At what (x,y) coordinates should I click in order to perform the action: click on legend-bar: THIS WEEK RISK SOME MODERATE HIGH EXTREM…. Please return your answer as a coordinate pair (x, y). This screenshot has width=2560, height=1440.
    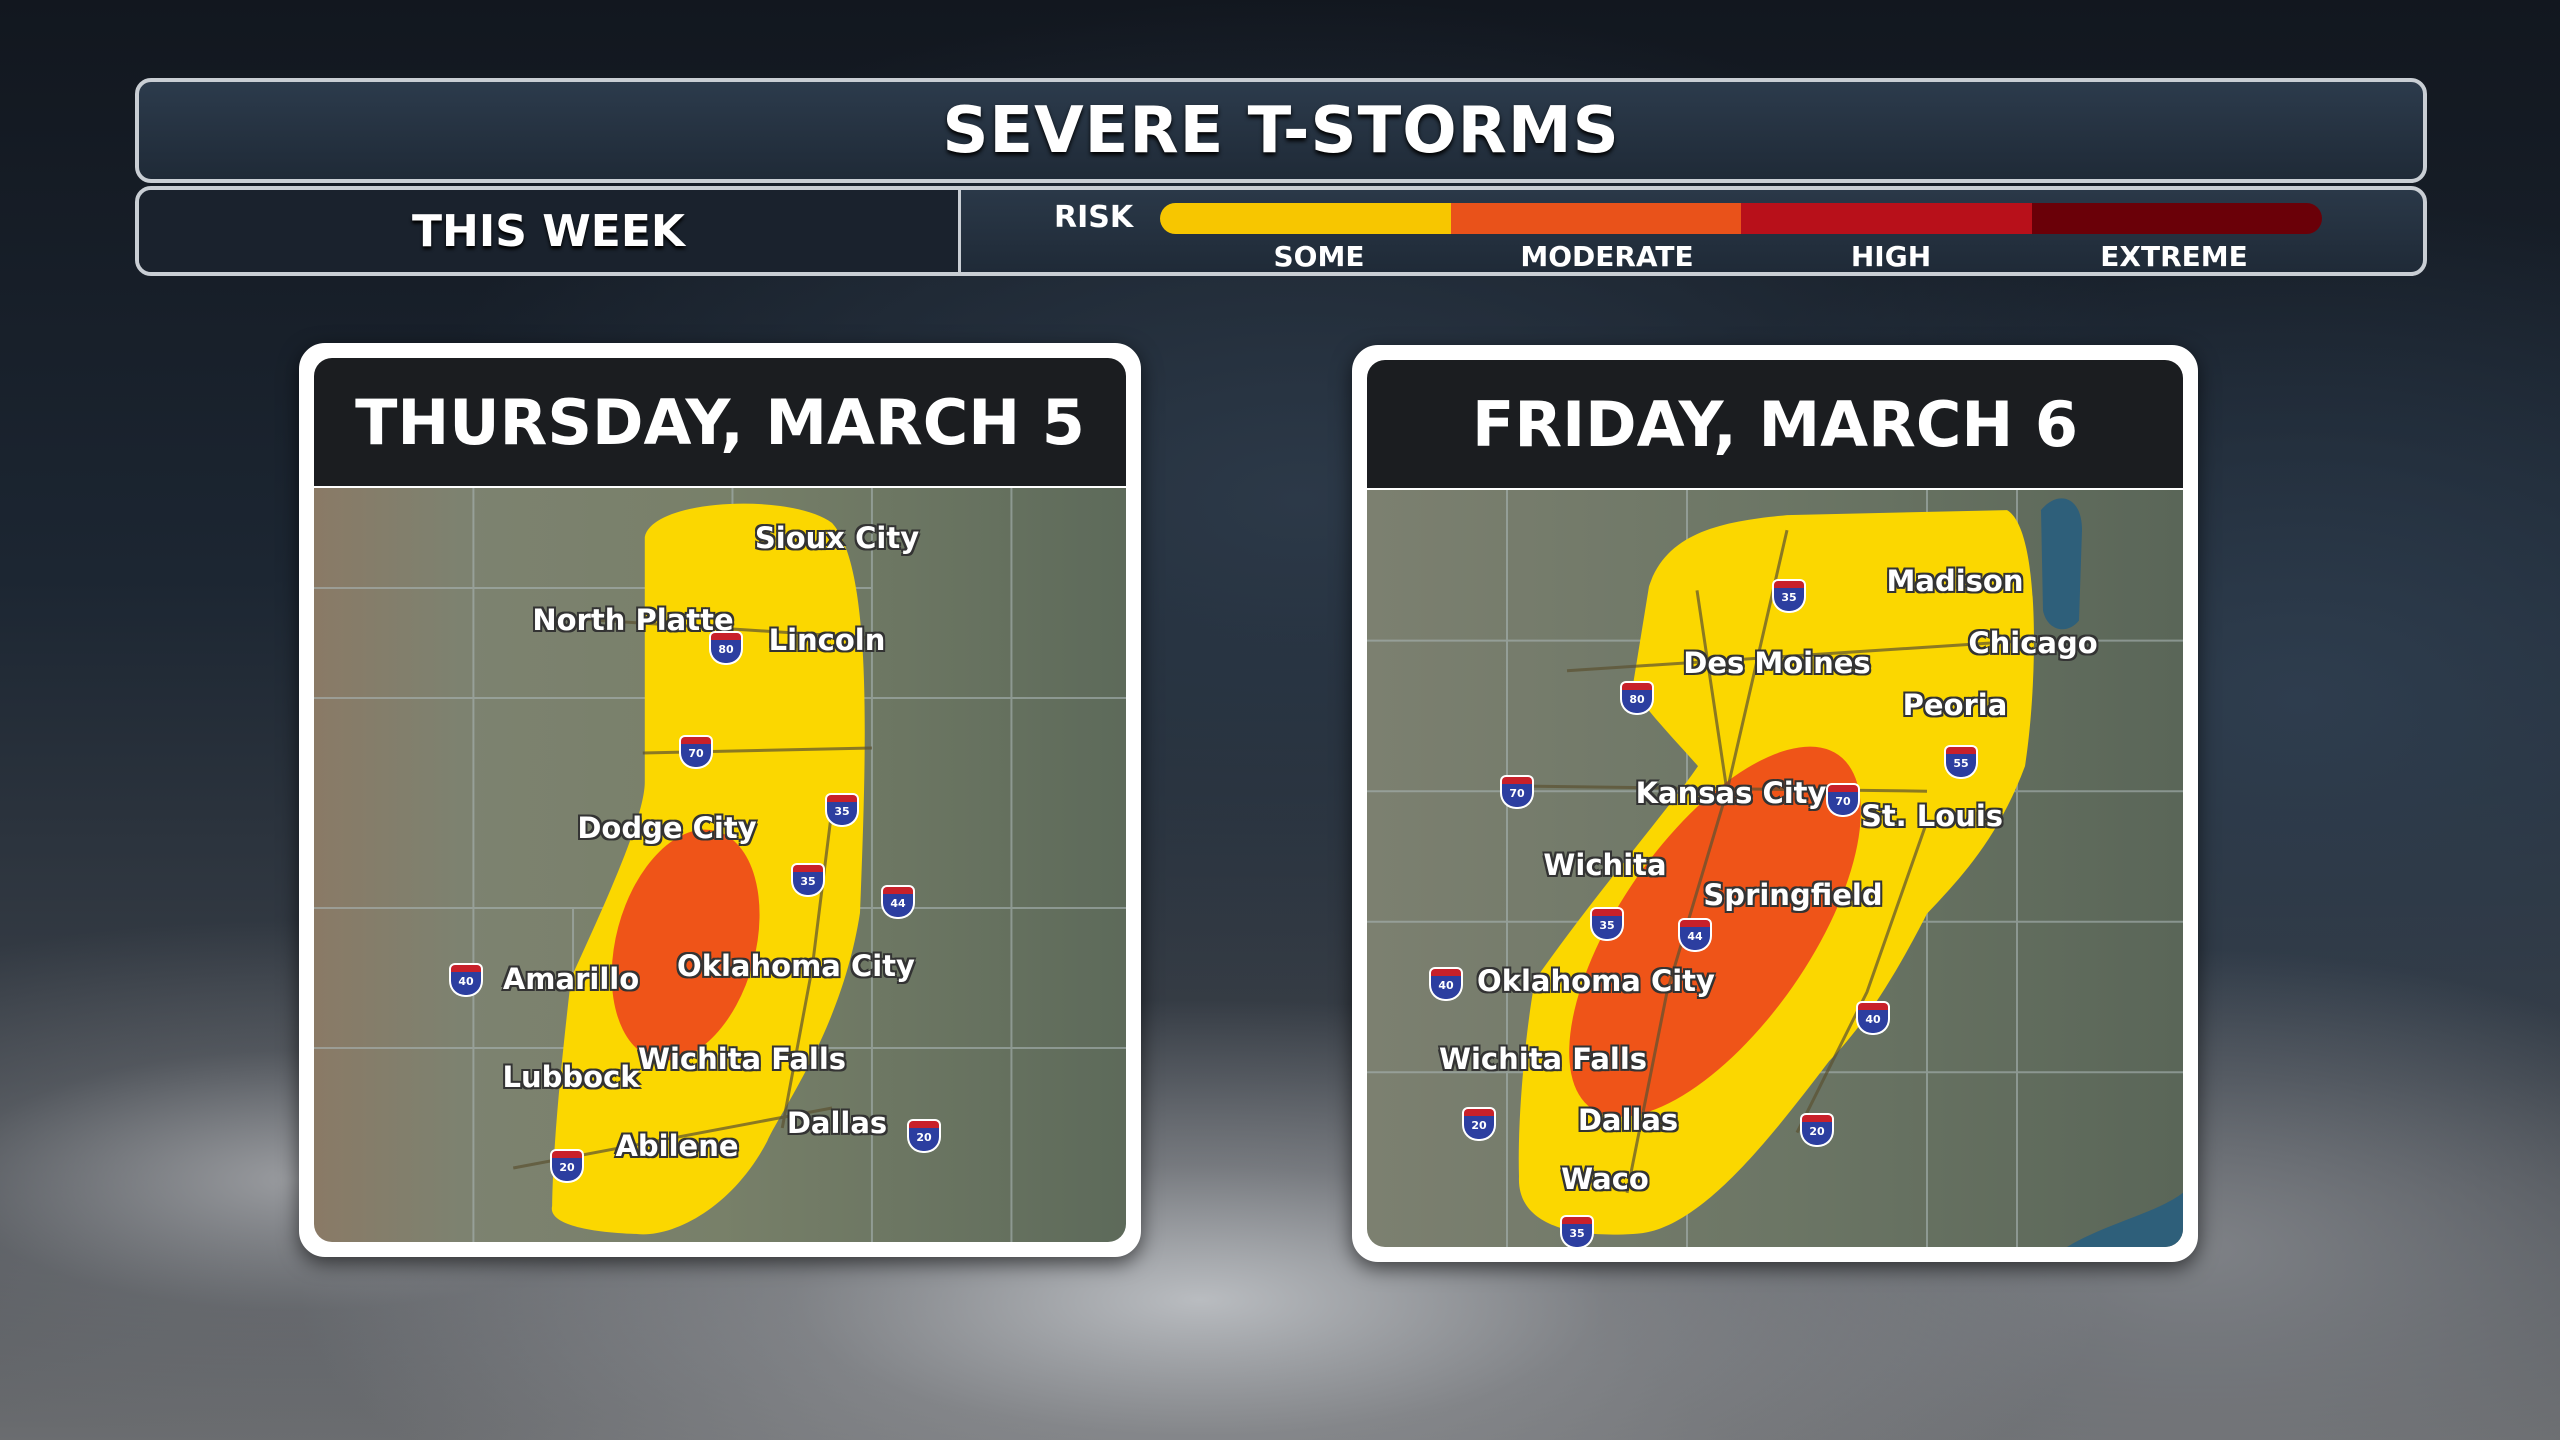
    Looking at the image, I should click on (1281, 231).